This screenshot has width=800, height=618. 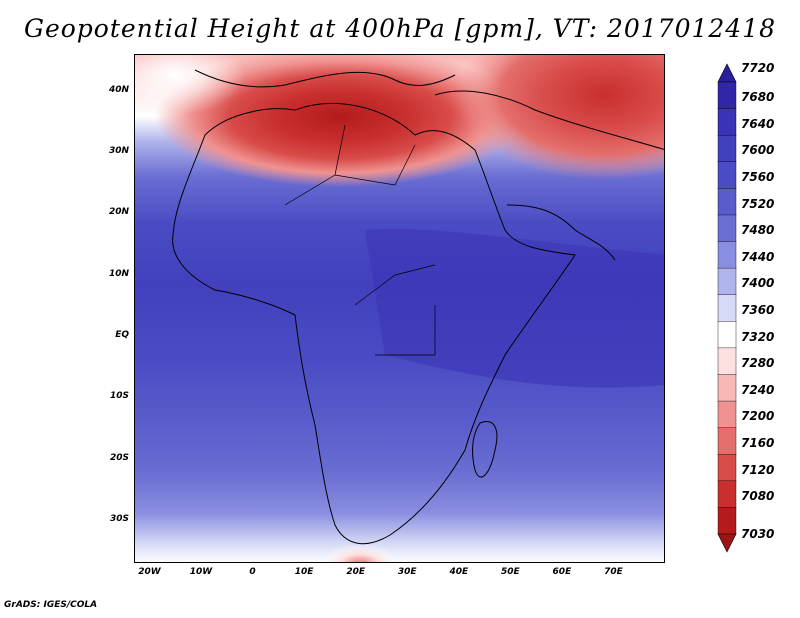 What do you see at coordinates (360, 552) in the screenshot?
I see `south-tip-high` at bounding box center [360, 552].